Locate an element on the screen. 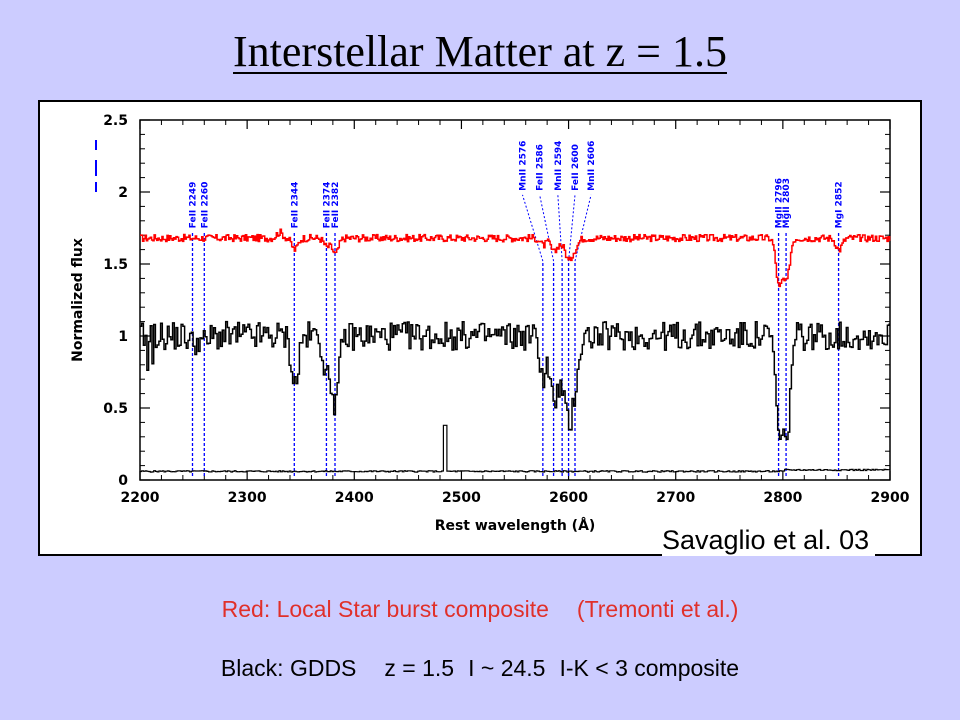 This screenshot has width=960, height=720. spectrum-series-black is located at coordinates (515, 380).